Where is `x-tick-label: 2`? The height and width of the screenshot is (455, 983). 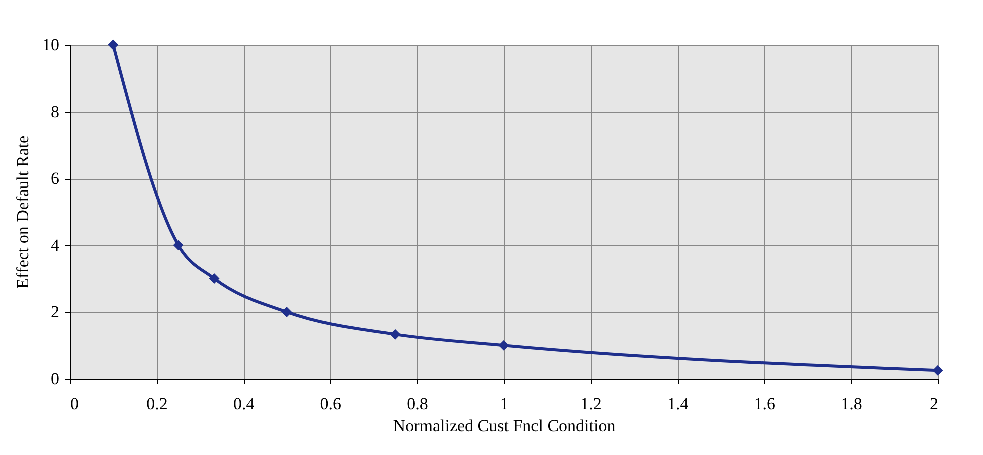
x-tick-label: 2 is located at coordinates (934, 404).